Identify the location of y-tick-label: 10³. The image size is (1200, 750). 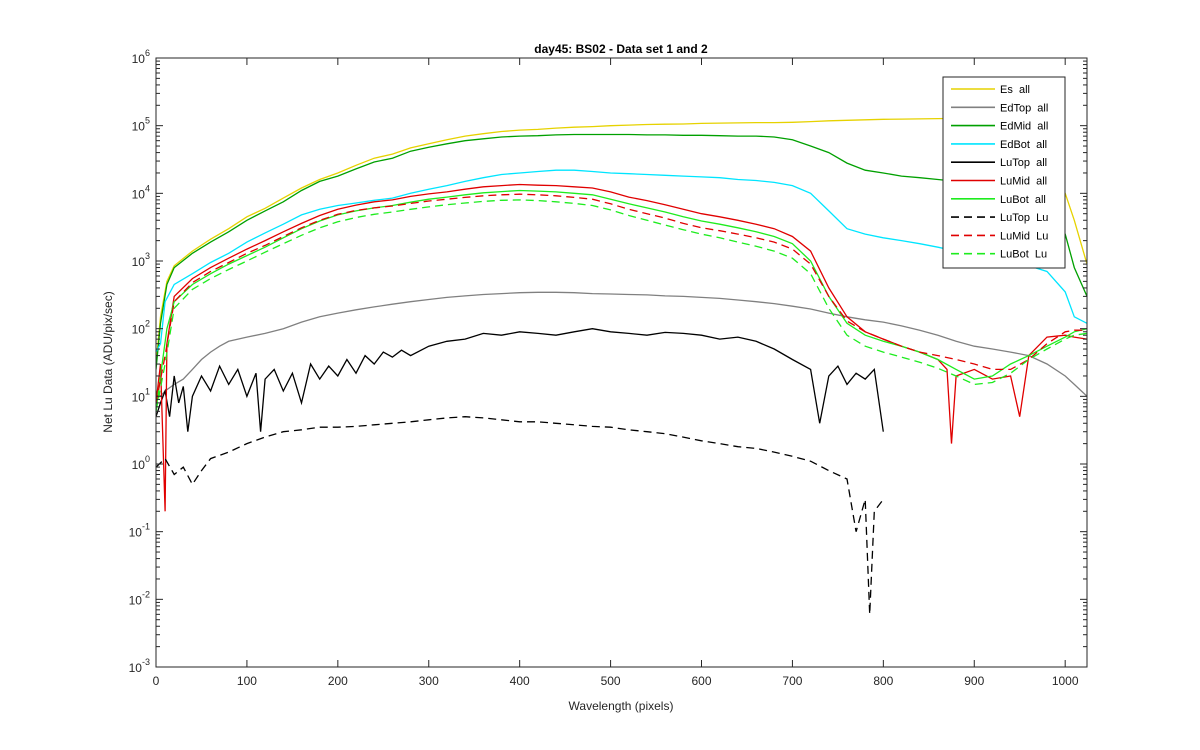
(141, 260).